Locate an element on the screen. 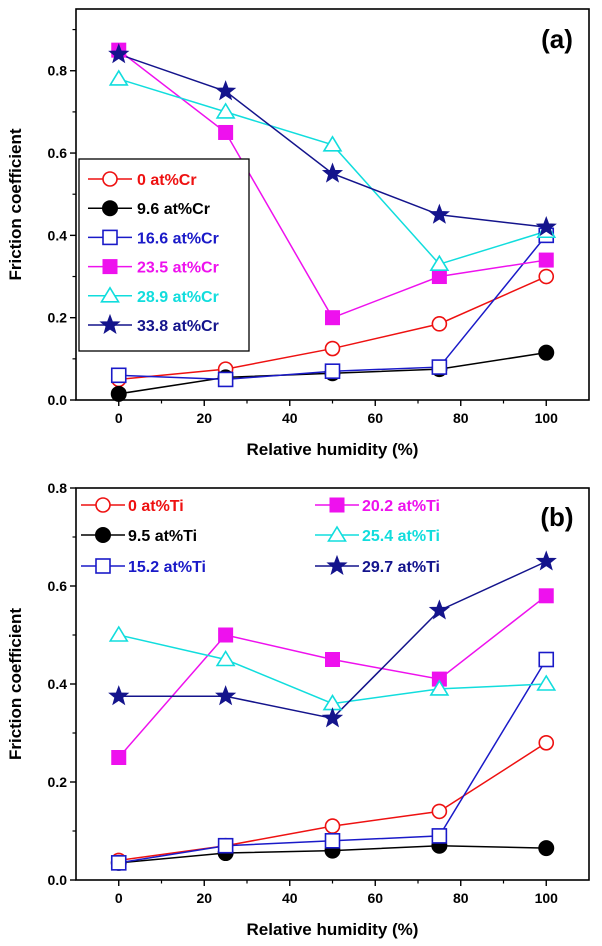 This screenshot has height=946, width=602. legend-entry: 23.5 at%Cr is located at coordinates (153, 268).